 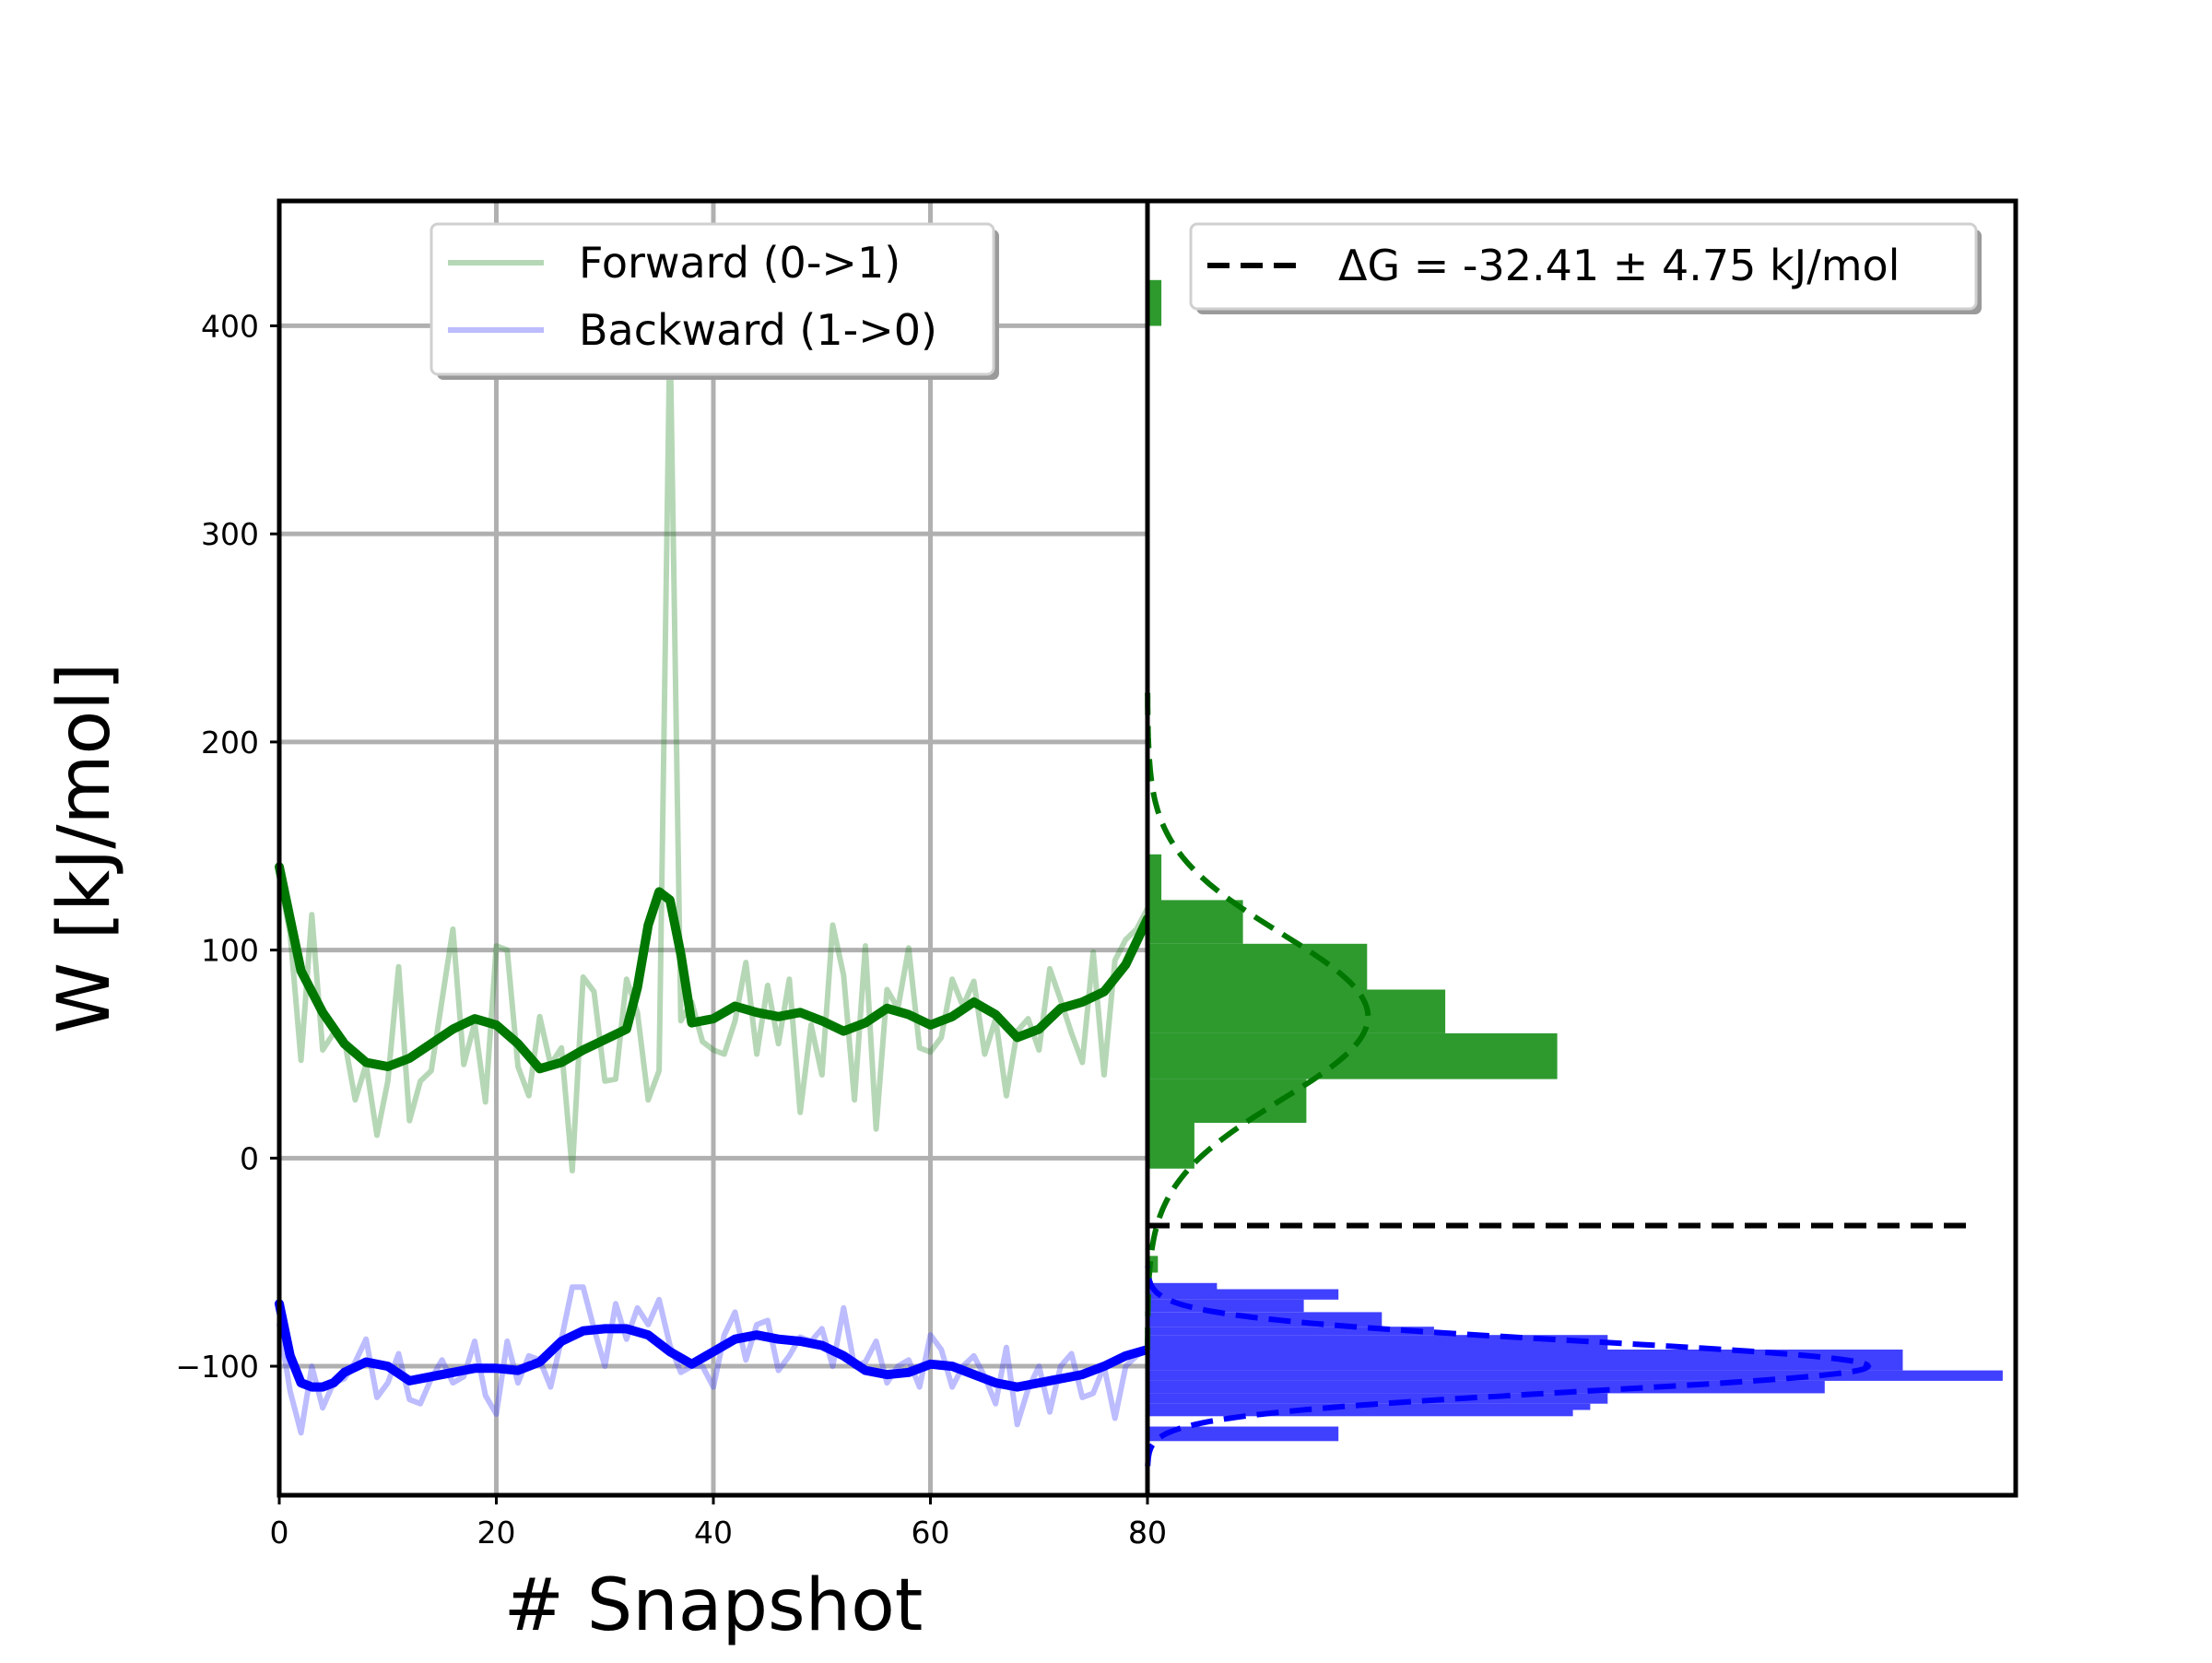 I want to click on fit-curve-forward, so click(x=1258, y=1016).